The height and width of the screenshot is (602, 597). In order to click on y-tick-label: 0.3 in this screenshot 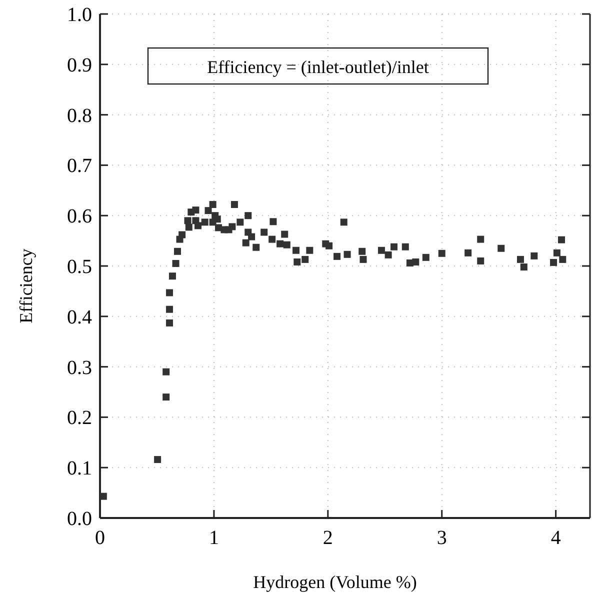, I will do `click(79, 367)`.